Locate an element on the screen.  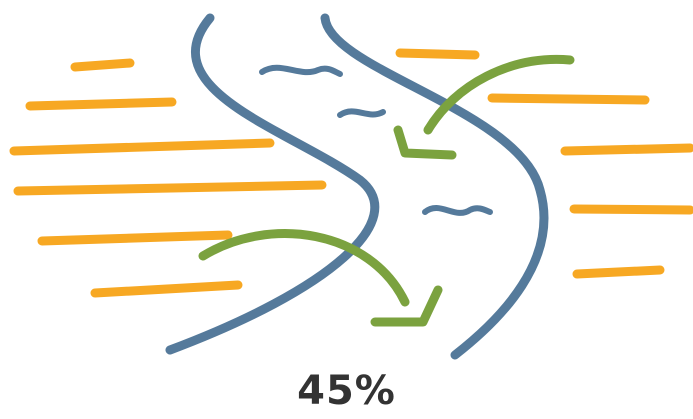
percentage-value: 45% is located at coordinates (346, 391).